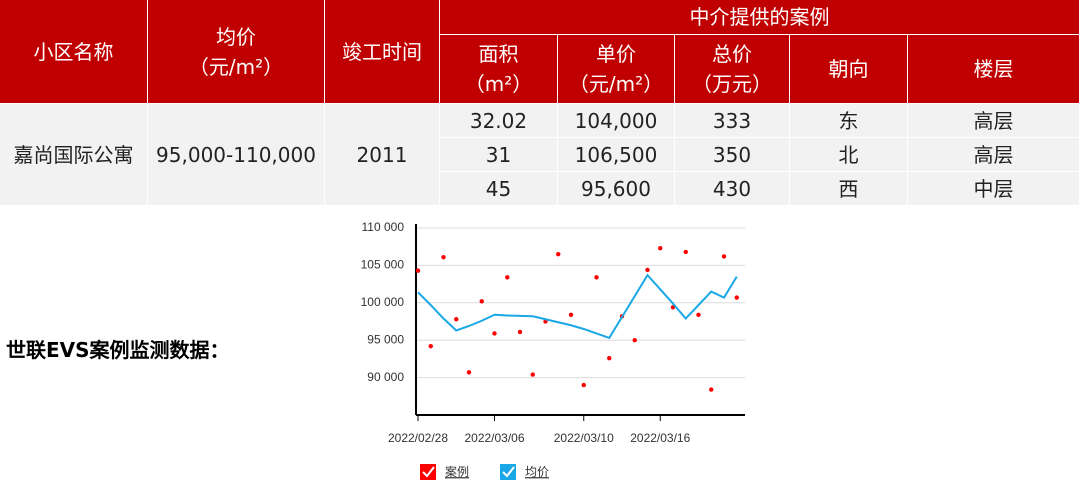 Image resolution: width=1080 pixels, height=494 pixels. What do you see at coordinates (118, 350) in the screenshot?
I see `monitor-label: 世联EVS案例监测数据：` at bounding box center [118, 350].